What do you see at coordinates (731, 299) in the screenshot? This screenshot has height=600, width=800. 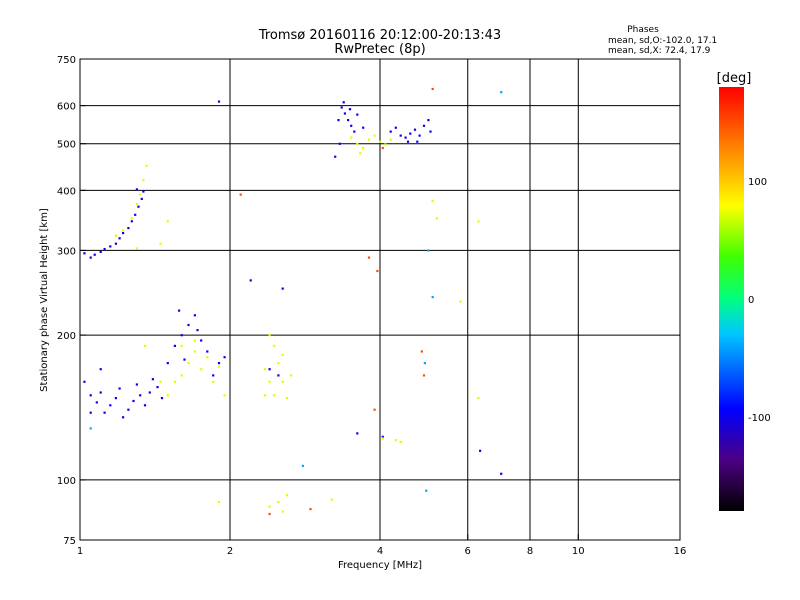 I see `colorbar-gradient` at bounding box center [731, 299].